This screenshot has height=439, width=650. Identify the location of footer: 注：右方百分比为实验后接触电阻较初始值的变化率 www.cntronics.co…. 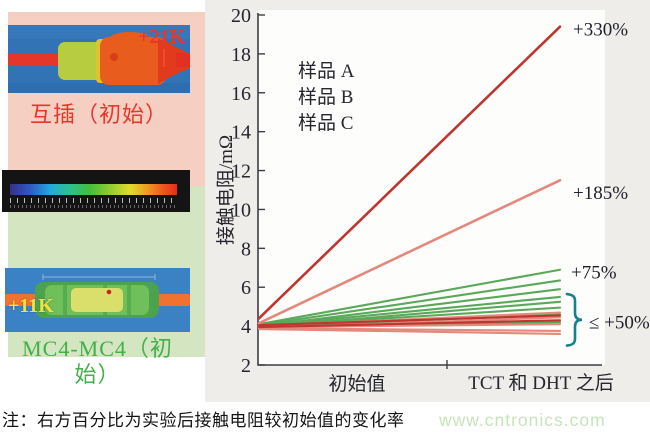
(325, 418).